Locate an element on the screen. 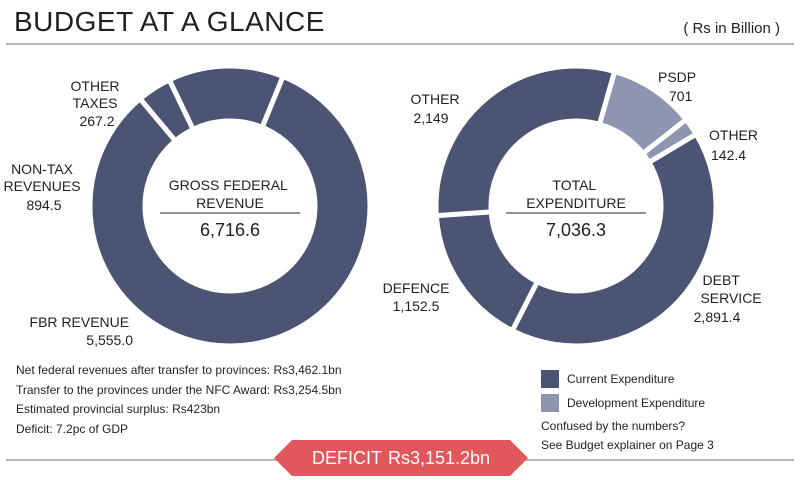 The width and height of the screenshot is (800, 480). legend-label-development: Development Expenditure is located at coordinates (636, 403).